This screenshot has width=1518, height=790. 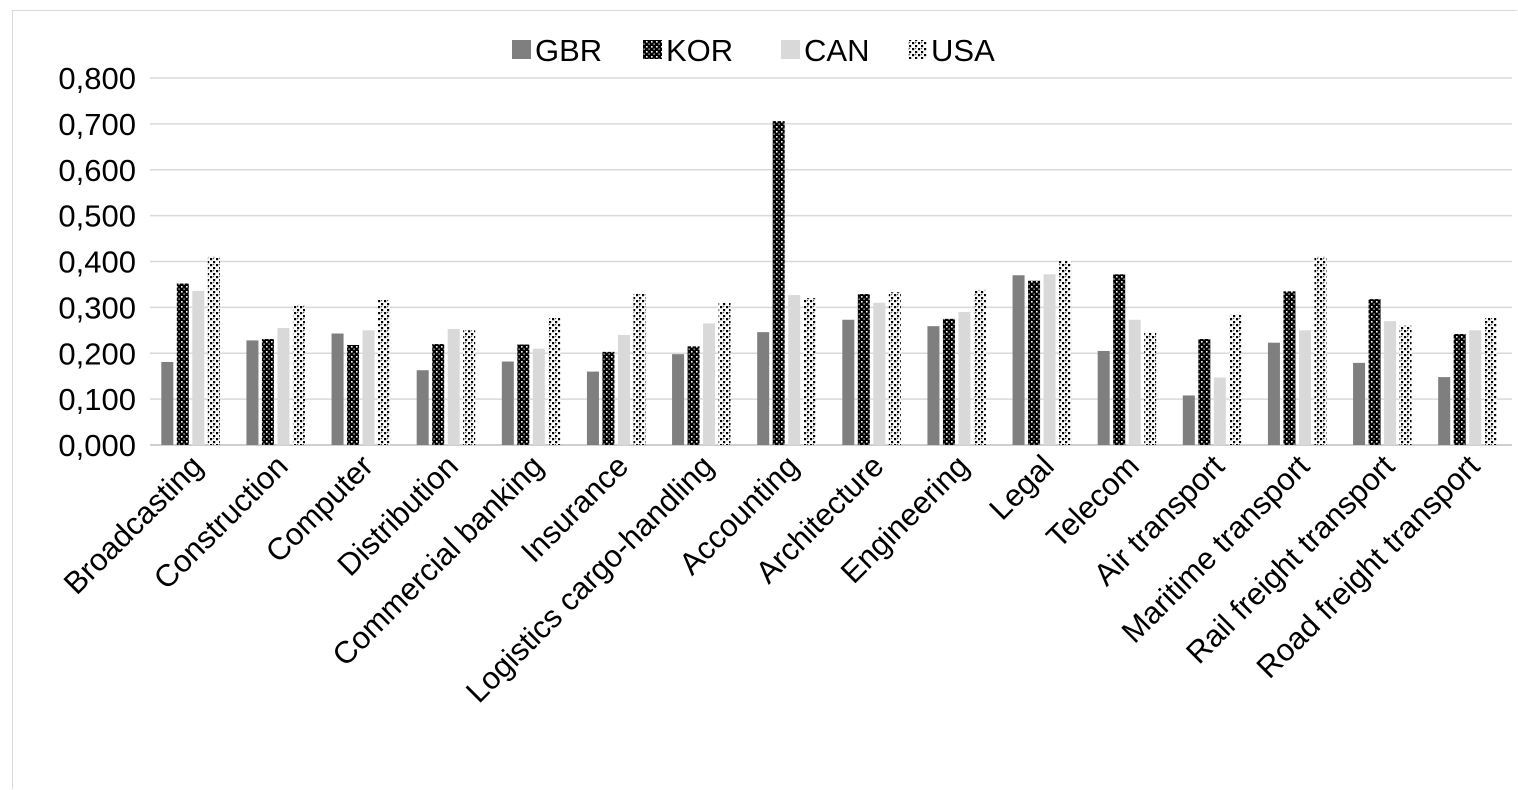 I want to click on y-tick-label: 0,700, so click(x=97, y=124).